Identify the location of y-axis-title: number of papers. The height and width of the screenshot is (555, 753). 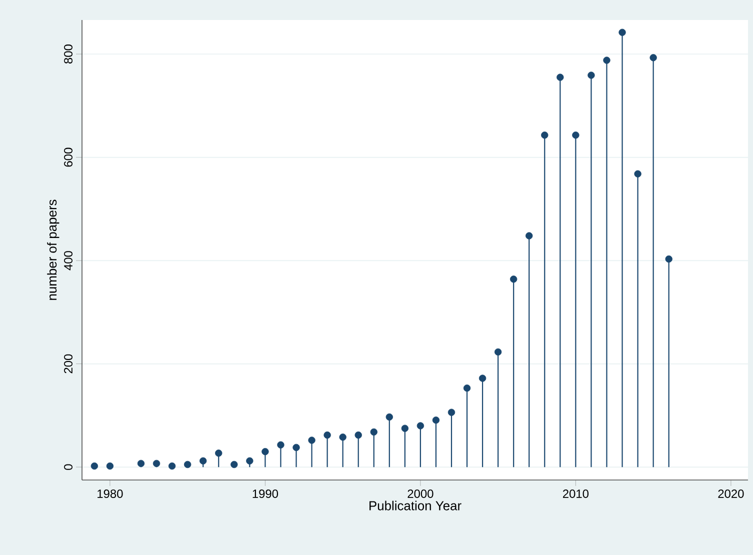
(53, 250).